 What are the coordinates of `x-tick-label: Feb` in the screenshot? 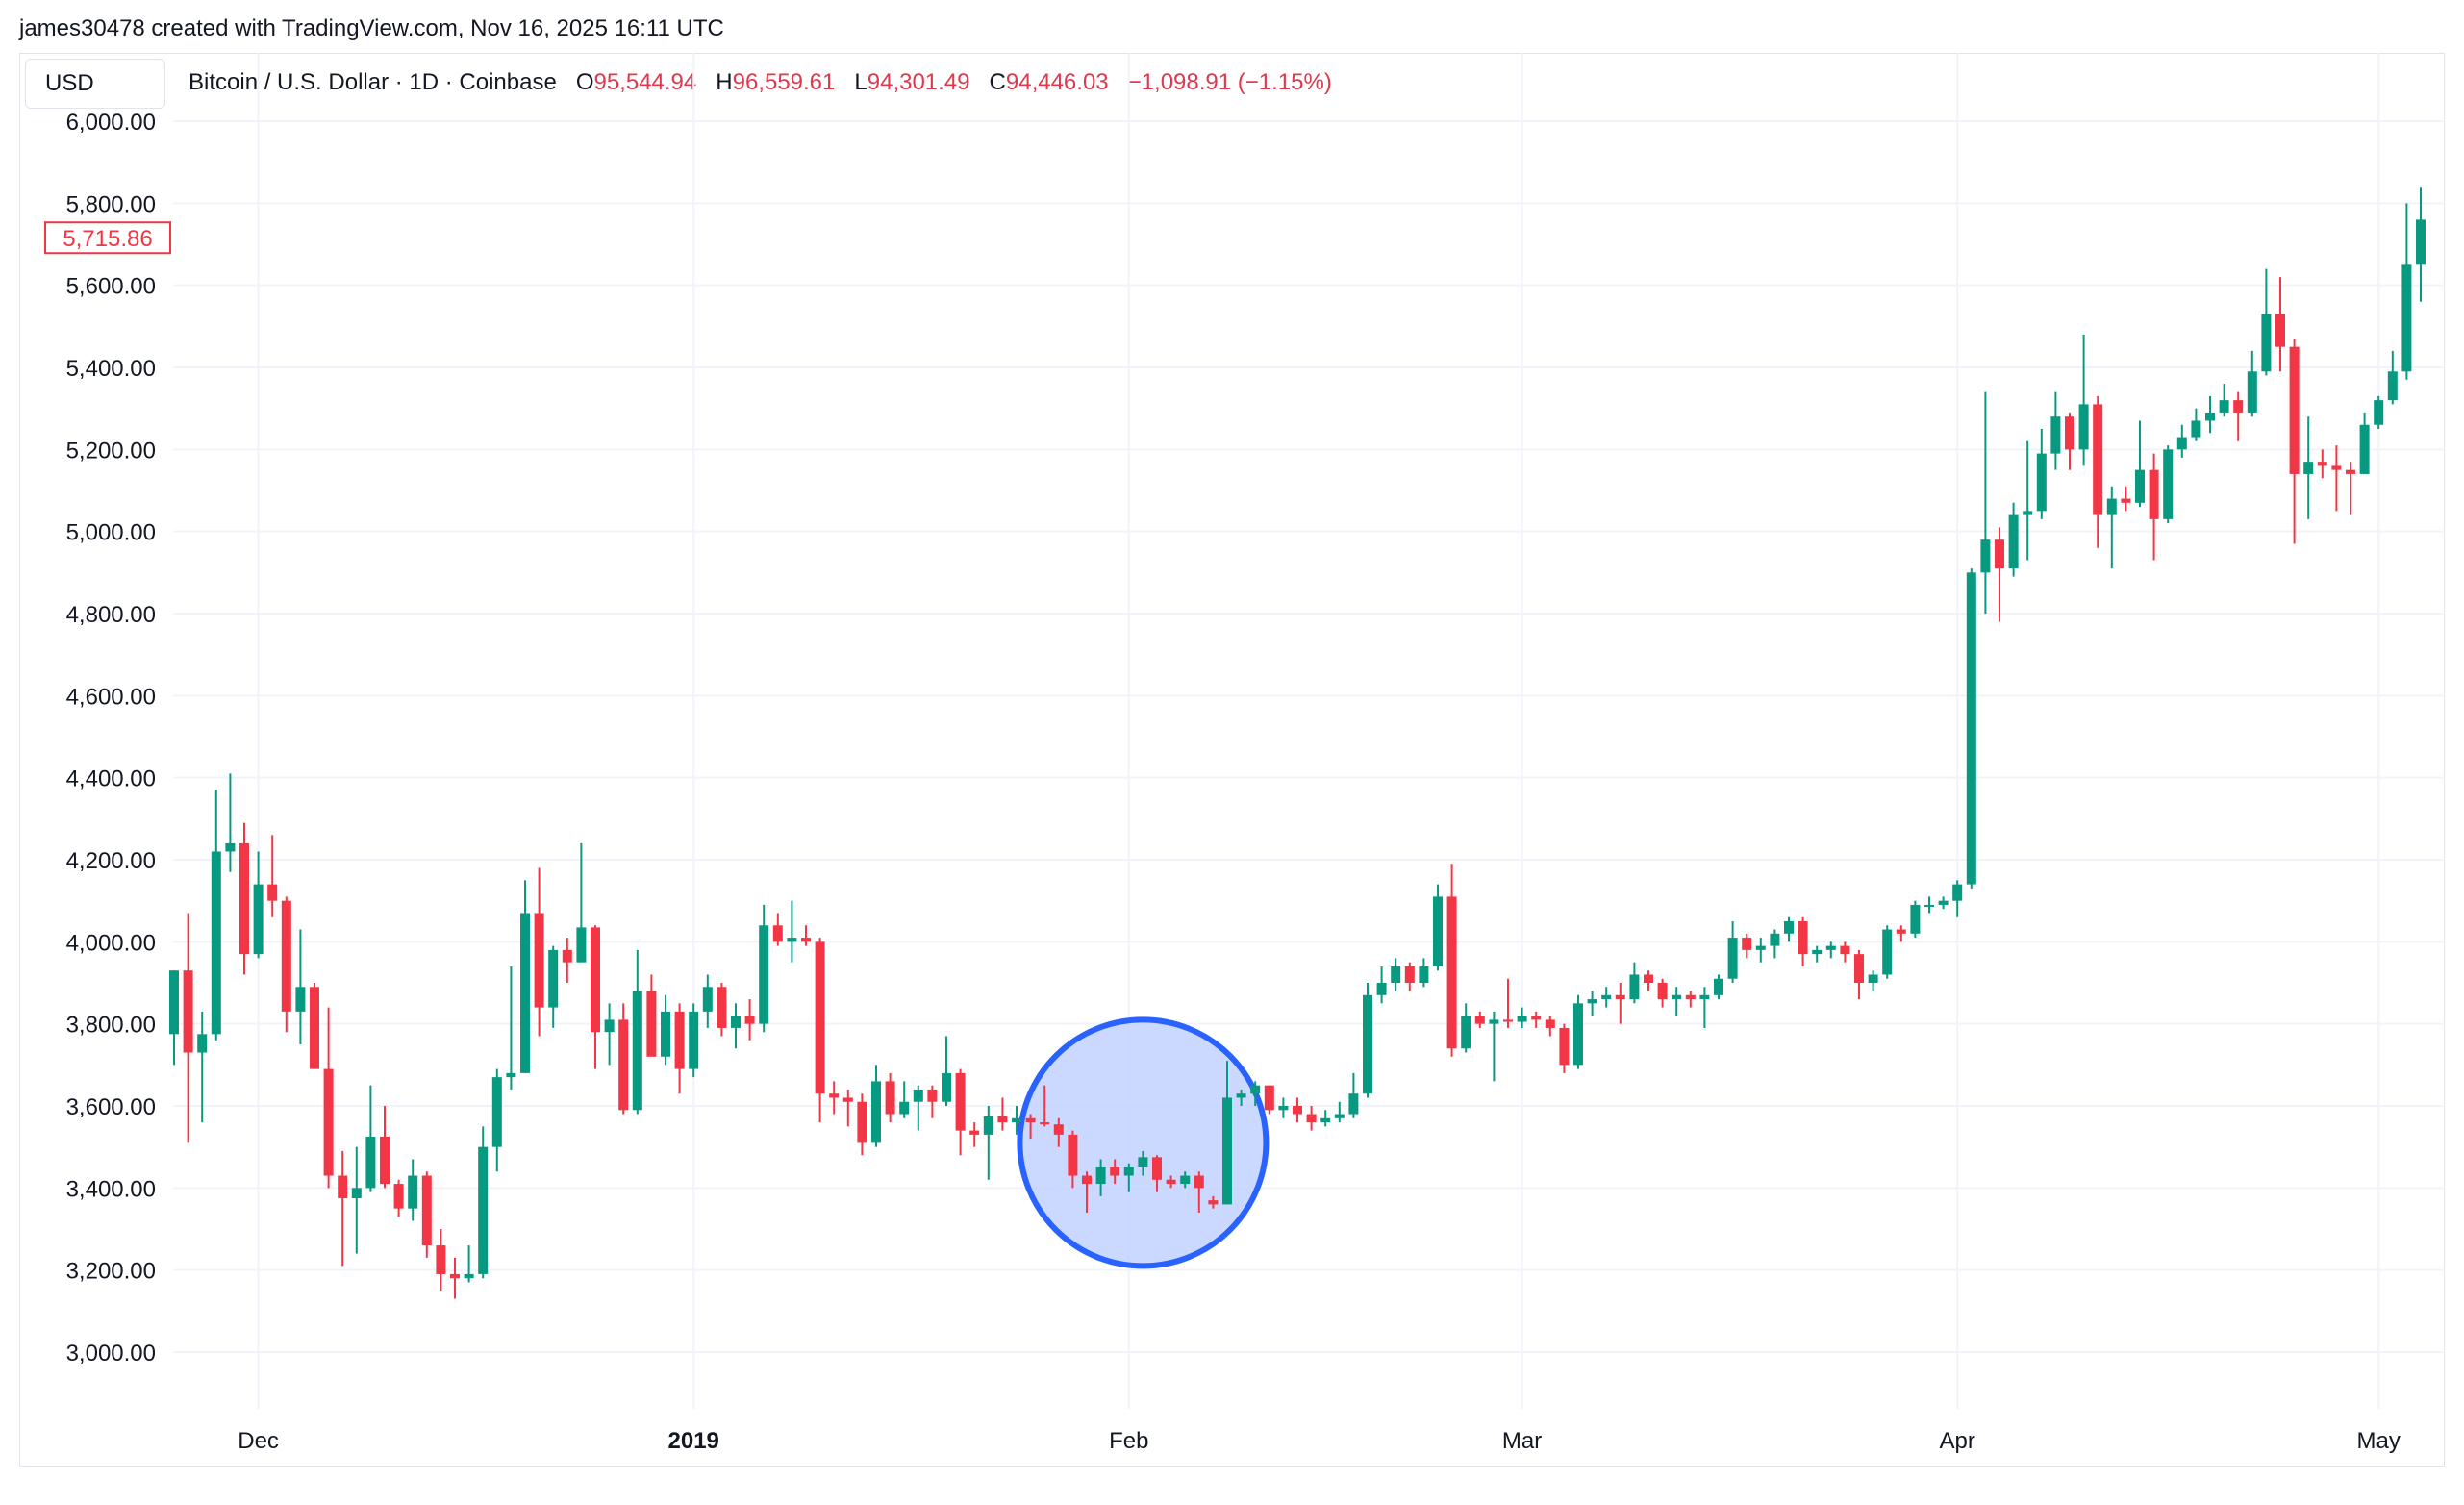 It's located at (1128, 1441).